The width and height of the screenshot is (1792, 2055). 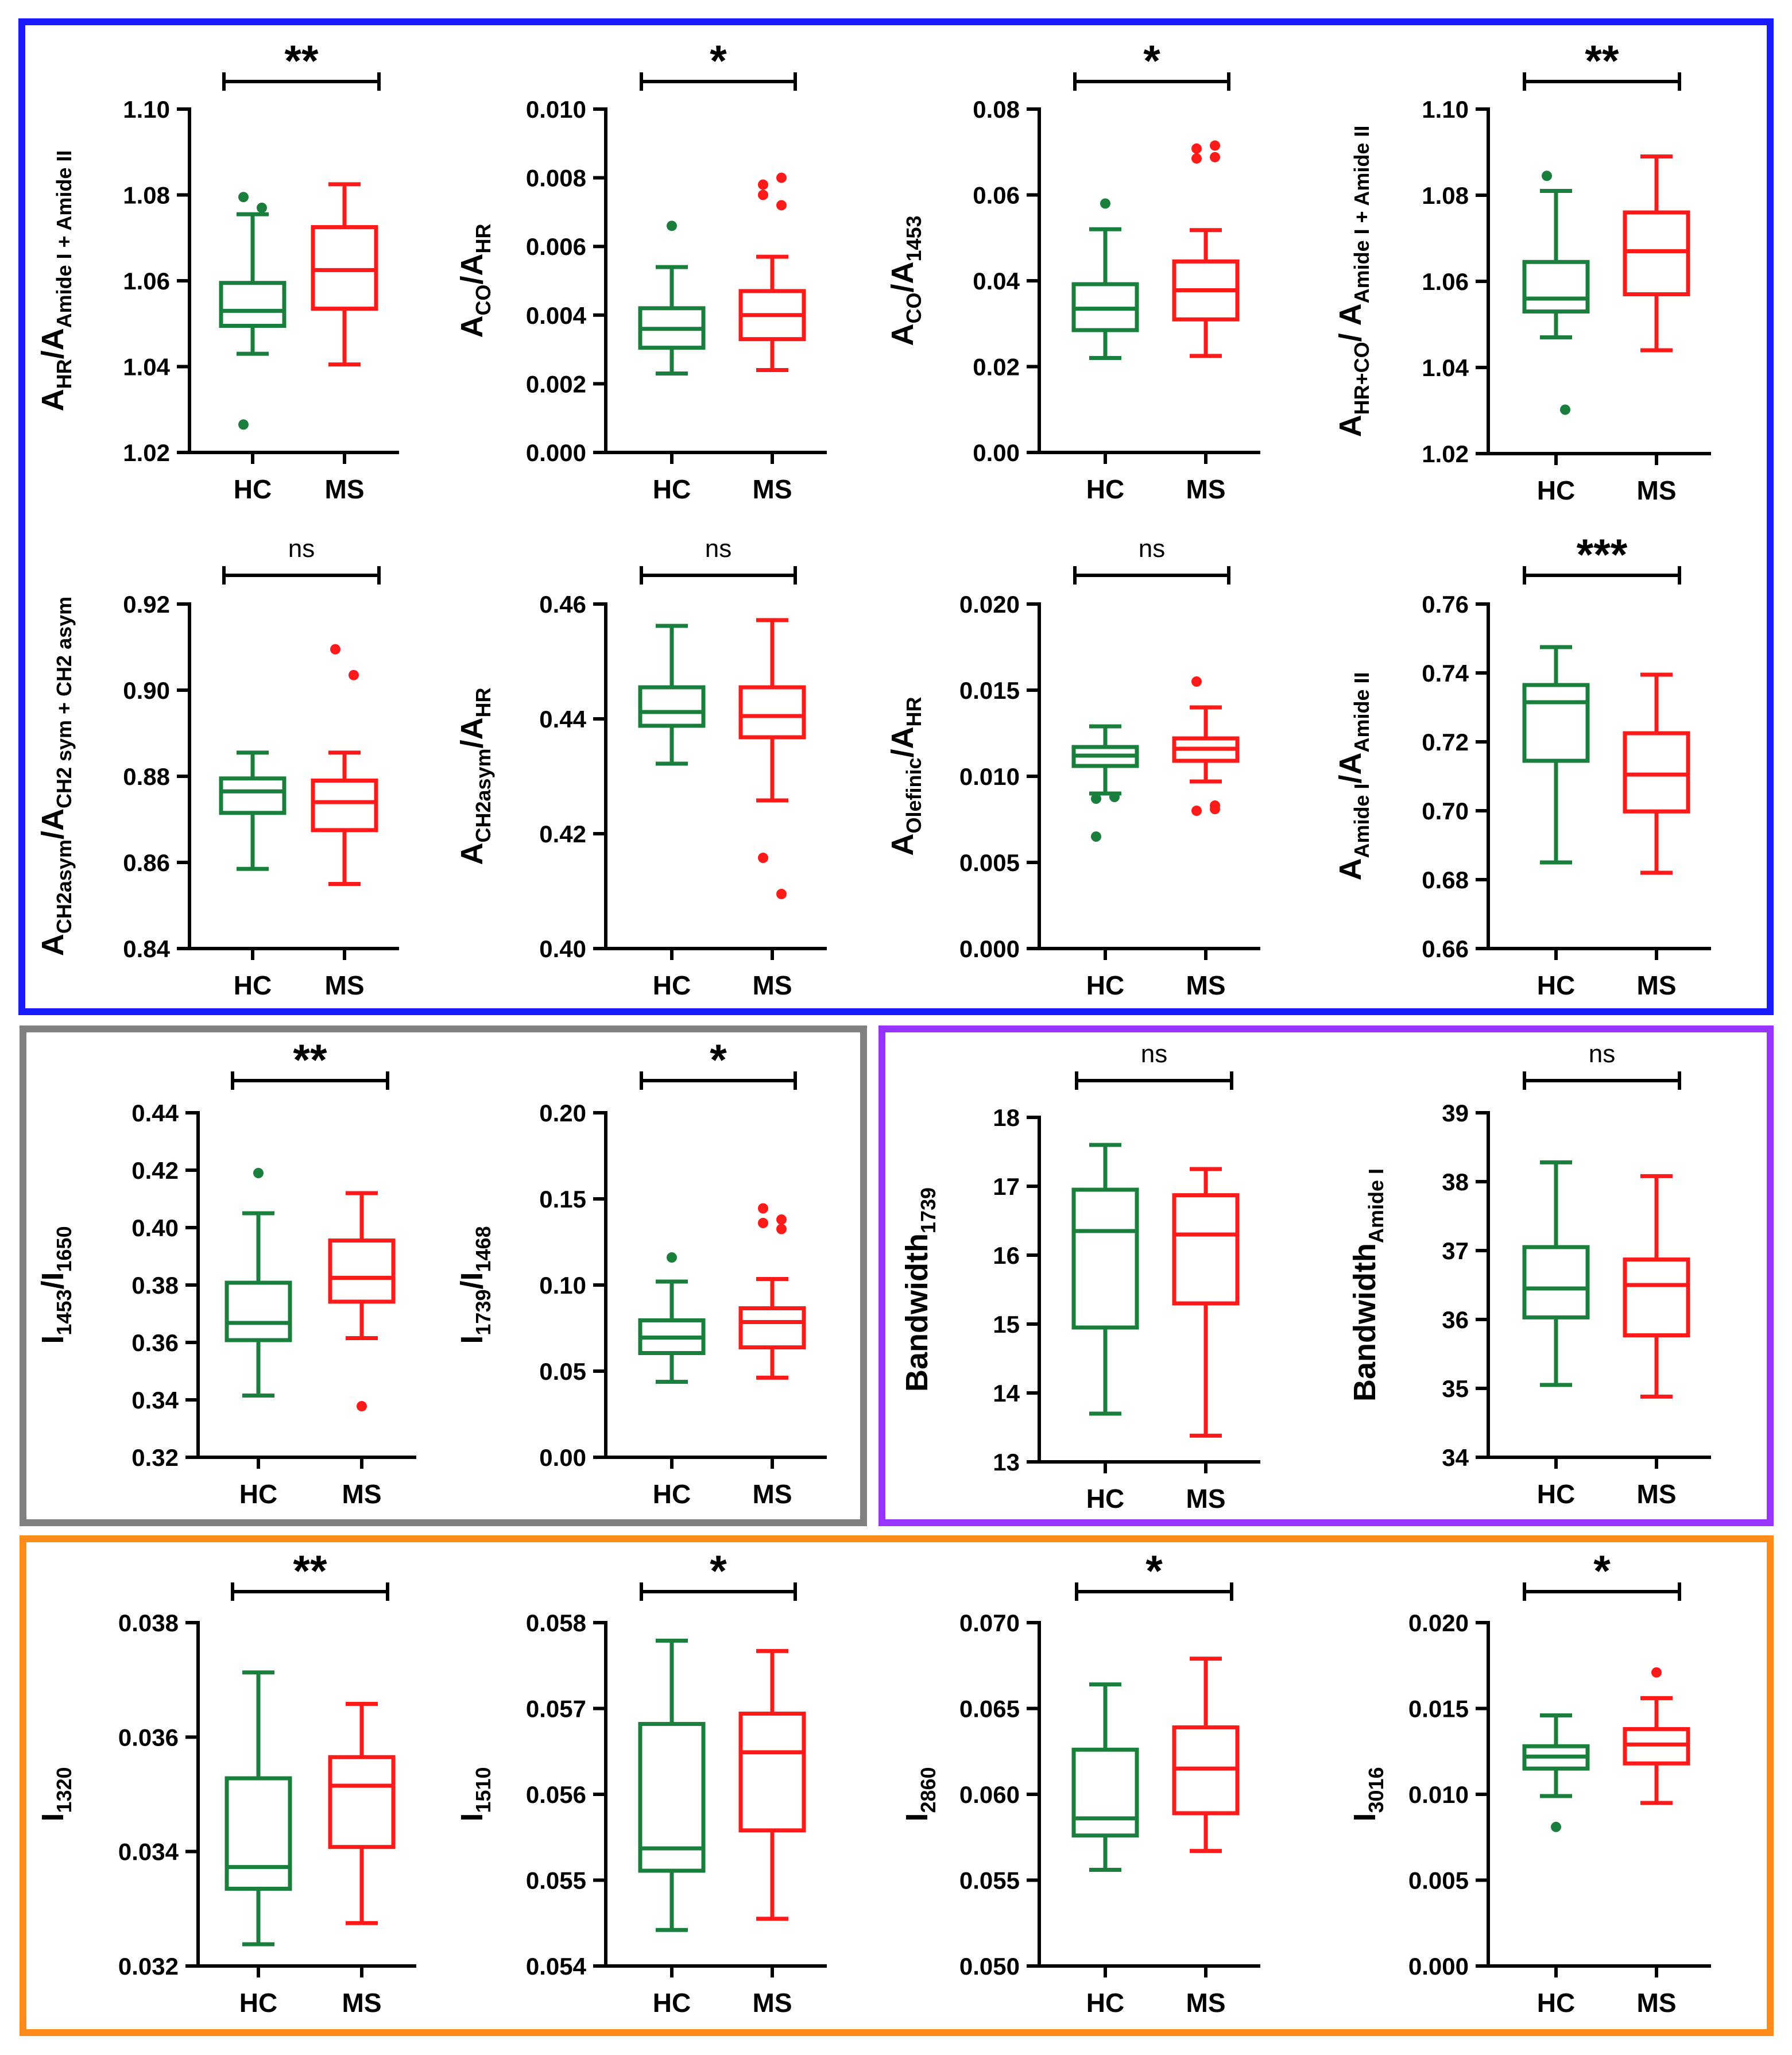 I want to click on y-tick-label: 0.70, so click(x=1445, y=811).